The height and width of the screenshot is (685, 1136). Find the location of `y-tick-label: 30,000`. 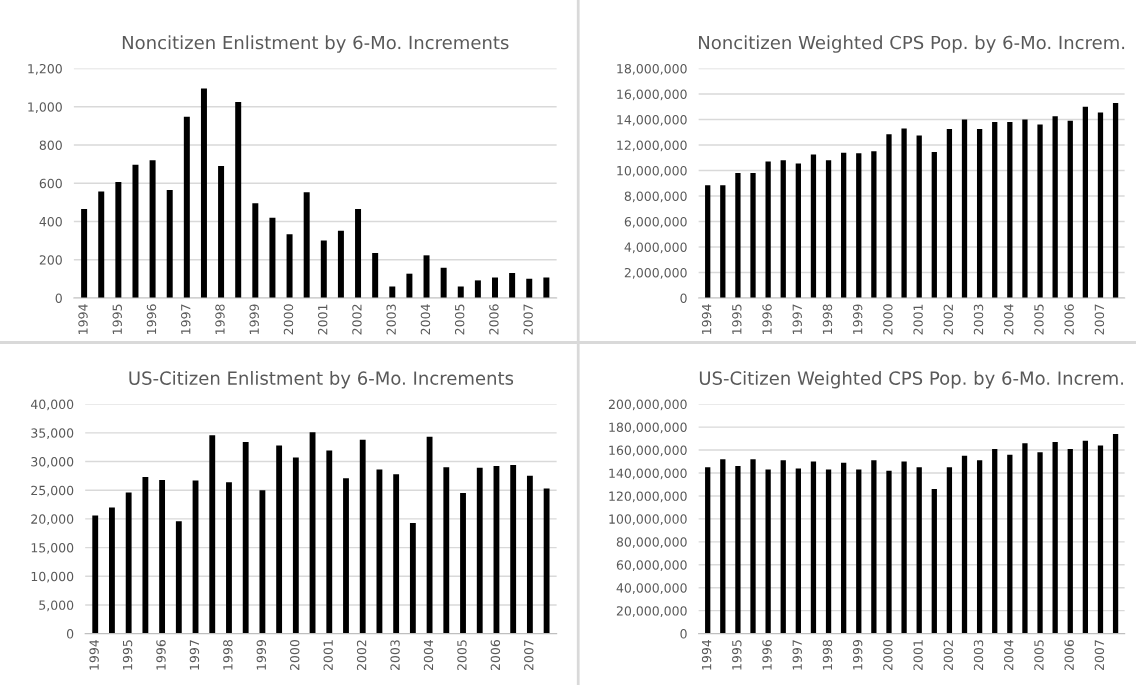

y-tick-label: 30,000 is located at coordinates (52, 462).